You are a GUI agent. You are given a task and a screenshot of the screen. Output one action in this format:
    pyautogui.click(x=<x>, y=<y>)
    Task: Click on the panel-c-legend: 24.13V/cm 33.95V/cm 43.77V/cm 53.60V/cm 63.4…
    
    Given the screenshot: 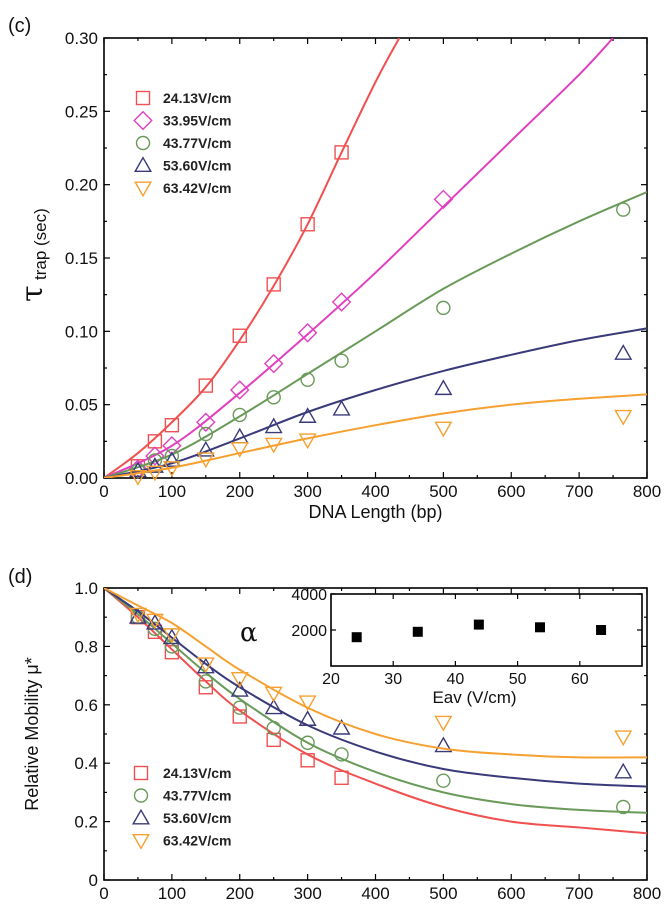 What is the action you would take?
    pyautogui.click(x=182, y=144)
    